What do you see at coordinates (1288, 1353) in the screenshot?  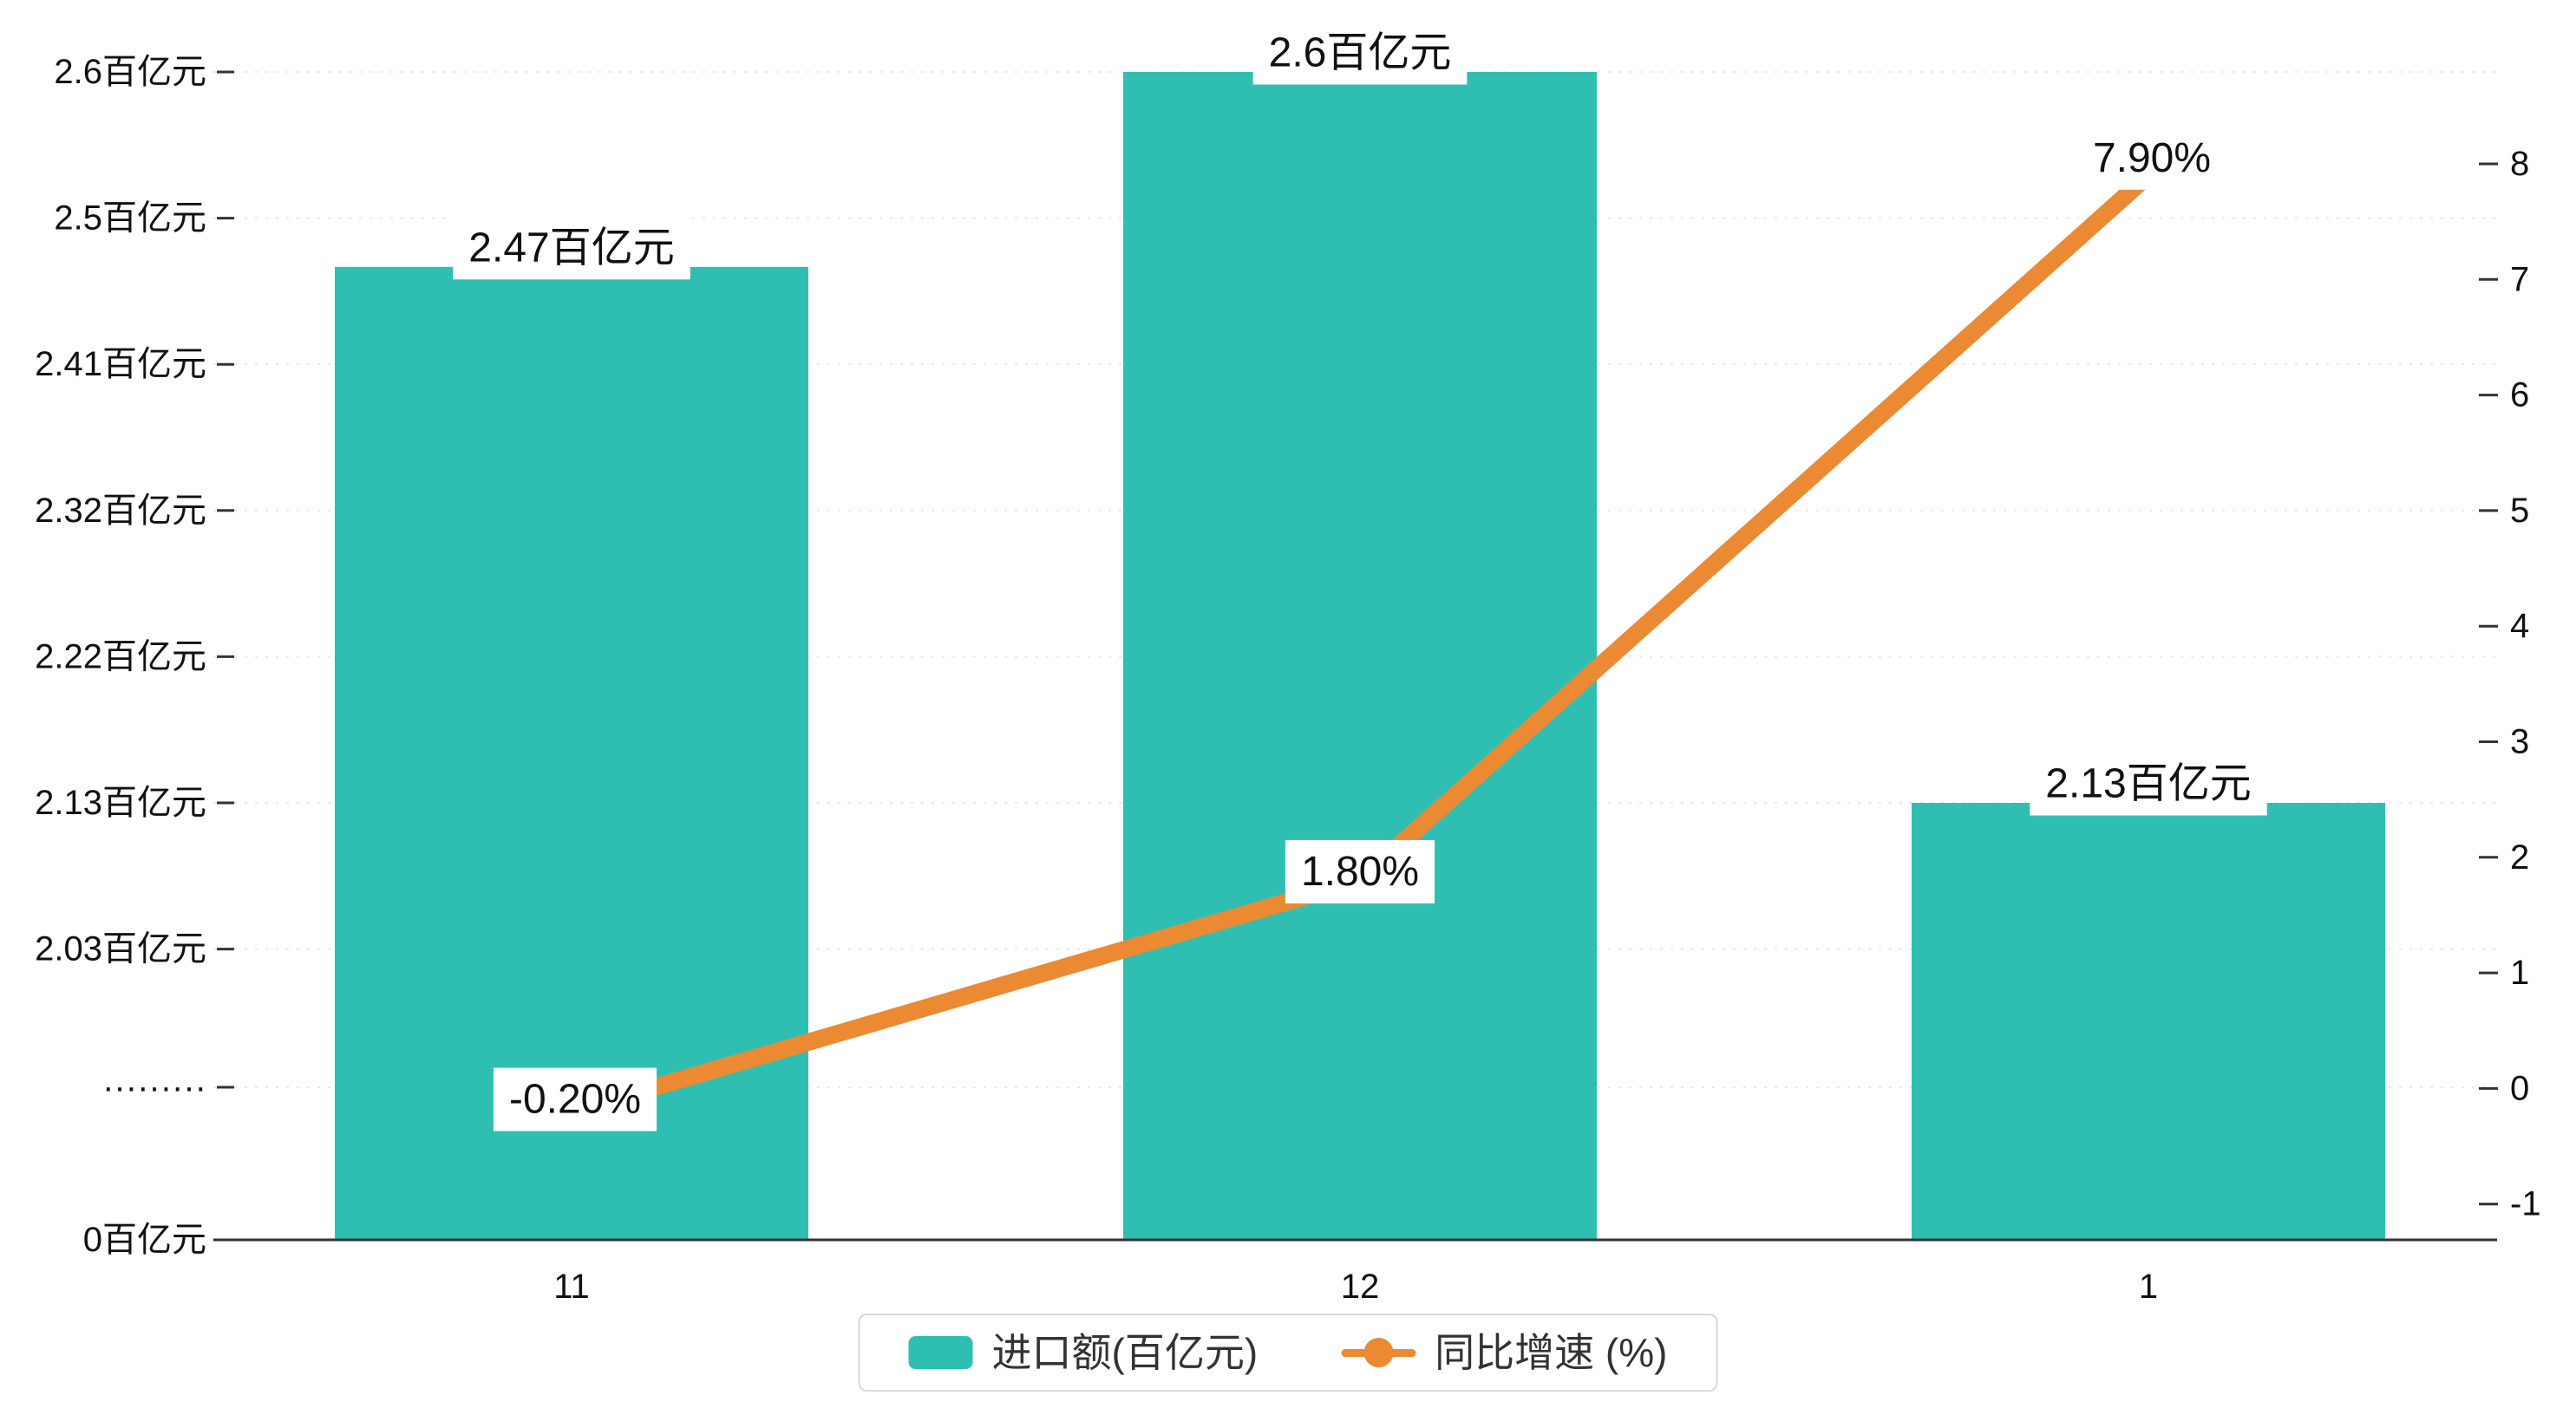 I see `legend: 进口额(百亿元) 同比增速 (%)` at bounding box center [1288, 1353].